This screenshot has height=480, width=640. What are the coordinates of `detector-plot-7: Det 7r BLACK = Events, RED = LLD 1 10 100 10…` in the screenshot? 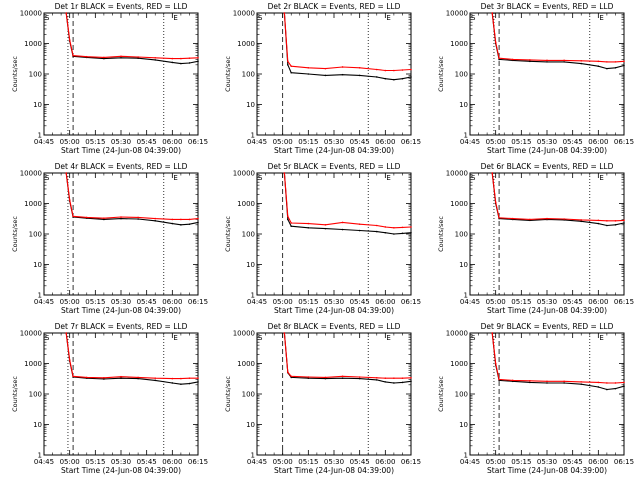 It's located at (107, 400).